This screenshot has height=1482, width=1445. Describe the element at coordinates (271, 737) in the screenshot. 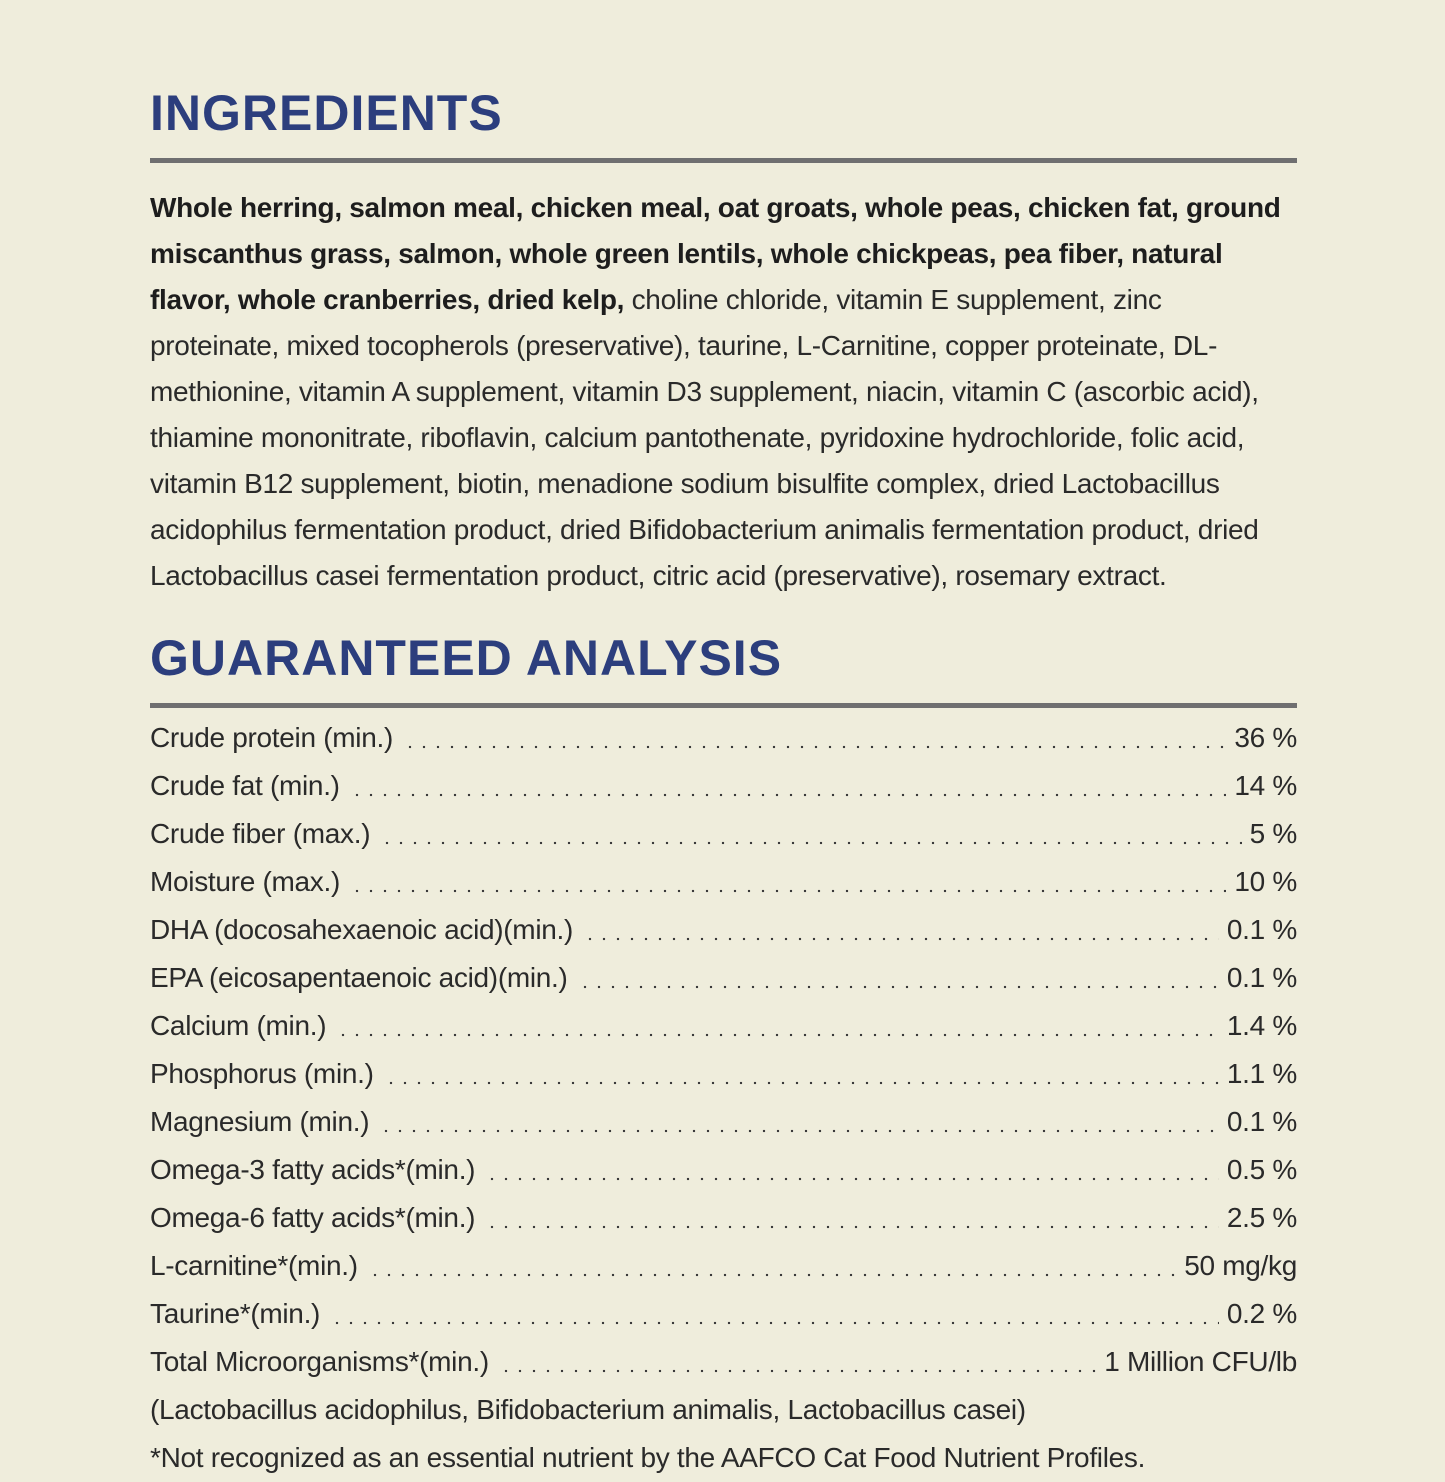

I see `analysis-row-label: Crude protein (min.)` at that location.